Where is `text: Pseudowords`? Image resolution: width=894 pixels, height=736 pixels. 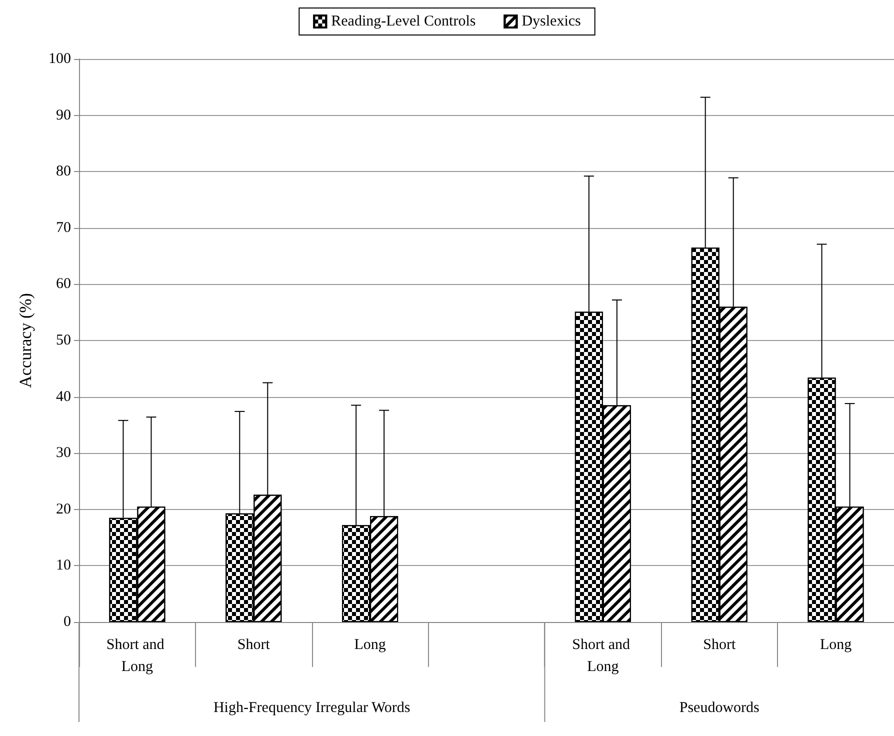 text: Pseudowords is located at coordinates (719, 708).